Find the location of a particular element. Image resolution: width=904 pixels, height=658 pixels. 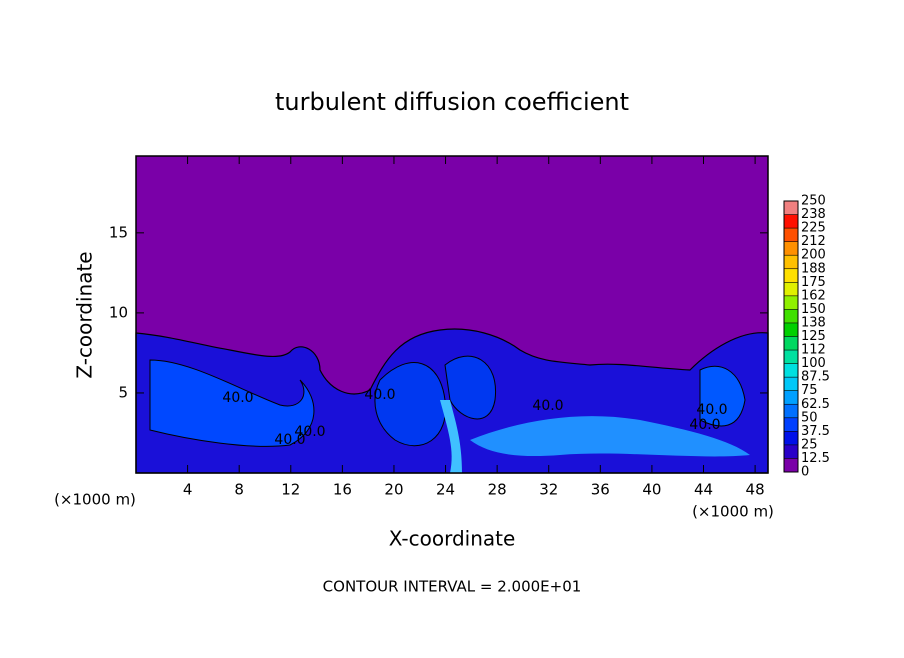

x-tick-label: 36 is located at coordinates (600, 490).